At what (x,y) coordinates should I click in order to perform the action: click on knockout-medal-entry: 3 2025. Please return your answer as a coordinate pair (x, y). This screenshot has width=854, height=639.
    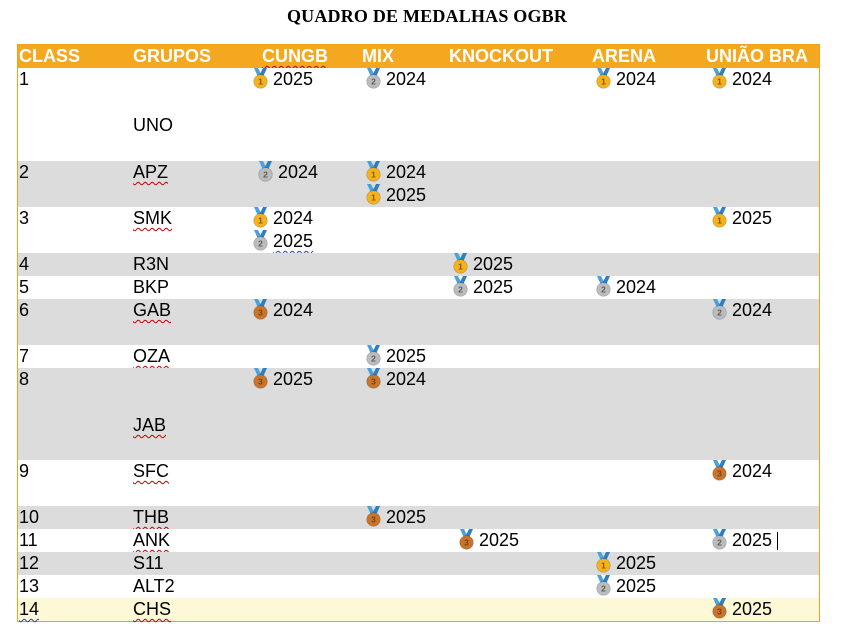
    Looking at the image, I should click on (488, 540).